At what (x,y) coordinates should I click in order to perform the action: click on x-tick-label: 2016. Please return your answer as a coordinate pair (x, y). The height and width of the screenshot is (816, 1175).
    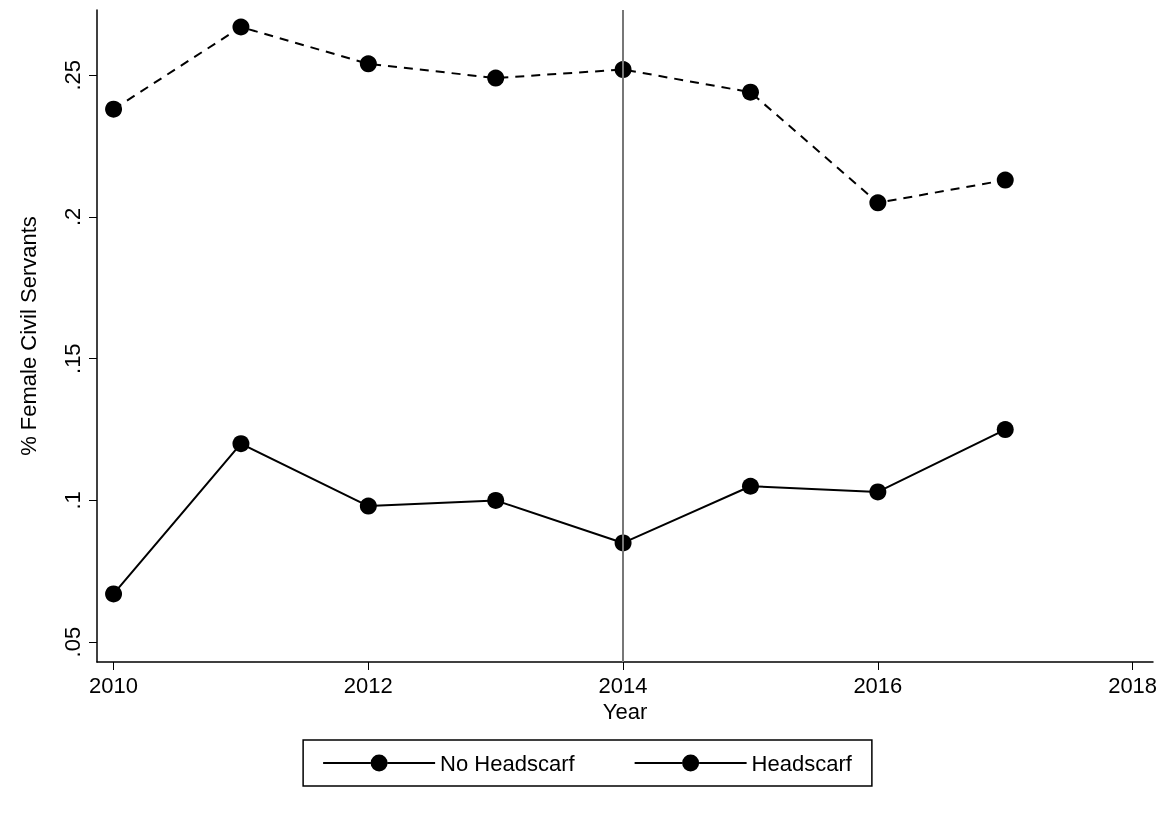
    Looking at the image, I should click on (878, 685).